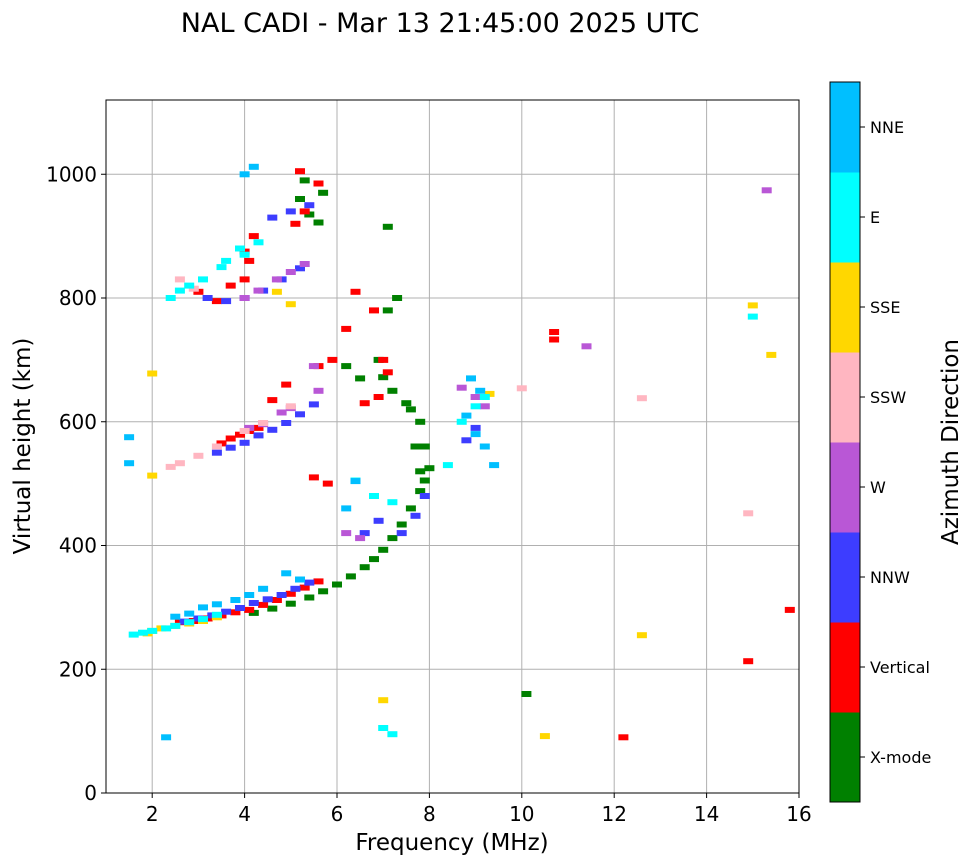 Image resolution: width=972 pixels, height=865 pixels. I want to click on y-axis-label: Virtual height (km), so click(23, 446).